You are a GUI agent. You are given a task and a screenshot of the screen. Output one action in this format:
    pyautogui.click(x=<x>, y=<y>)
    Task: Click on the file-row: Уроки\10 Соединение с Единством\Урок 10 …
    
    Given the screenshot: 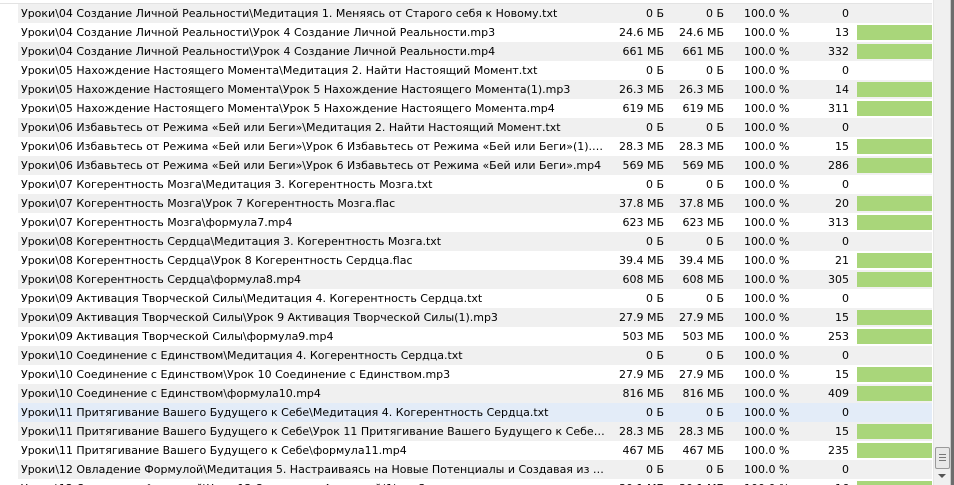 What is the action you would take?
    pyautogui.click(x=475, y=374)
    